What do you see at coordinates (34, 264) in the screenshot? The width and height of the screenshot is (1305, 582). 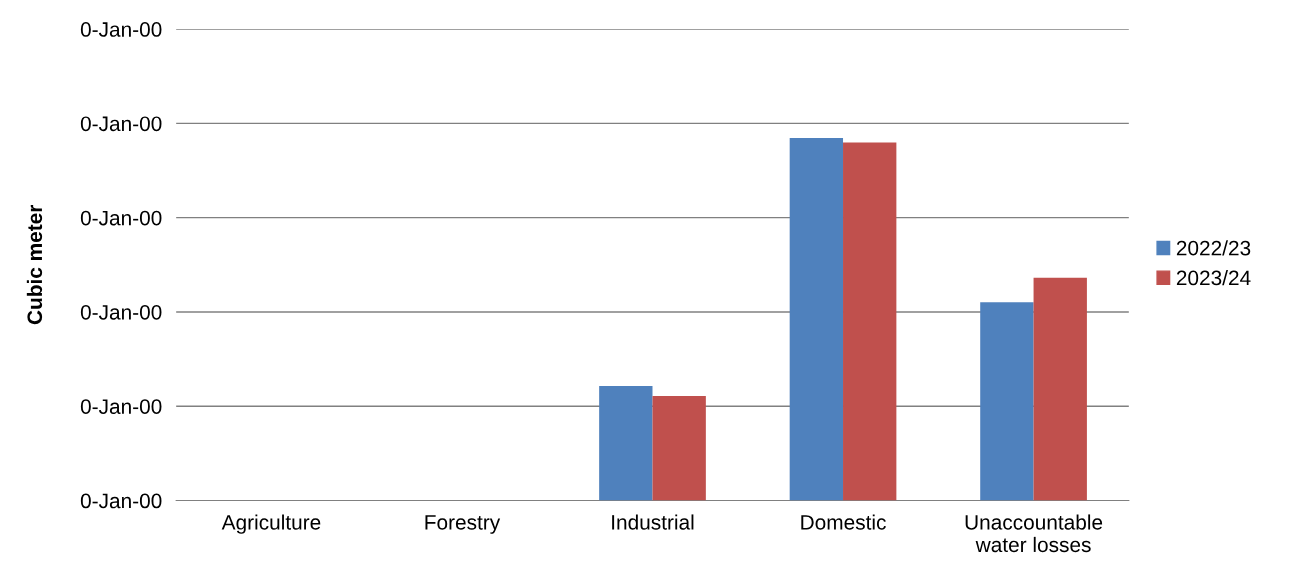 I see `text: Cubic meter` at bounding box center [34, 264].